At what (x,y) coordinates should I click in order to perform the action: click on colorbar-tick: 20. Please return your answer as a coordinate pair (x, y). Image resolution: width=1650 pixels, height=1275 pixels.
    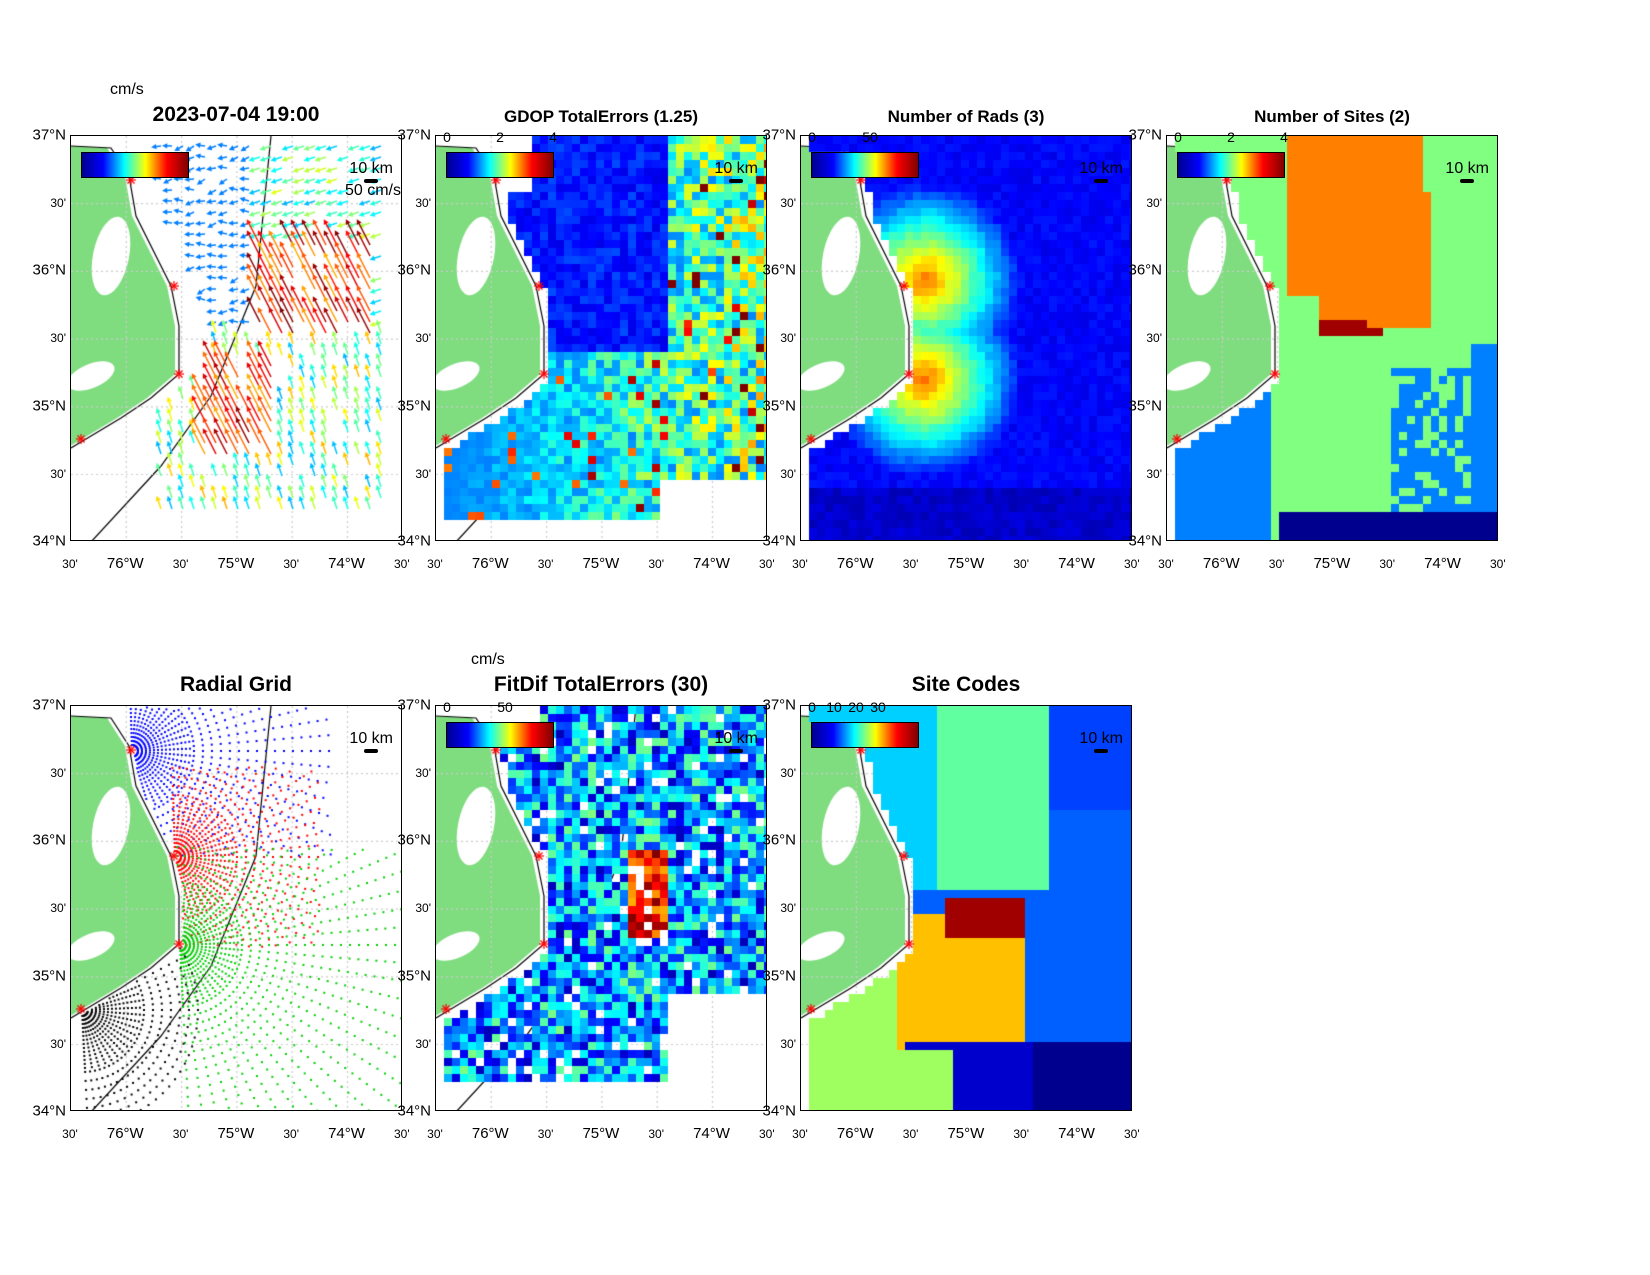
    Looking at the image, I should click on (856, 707).